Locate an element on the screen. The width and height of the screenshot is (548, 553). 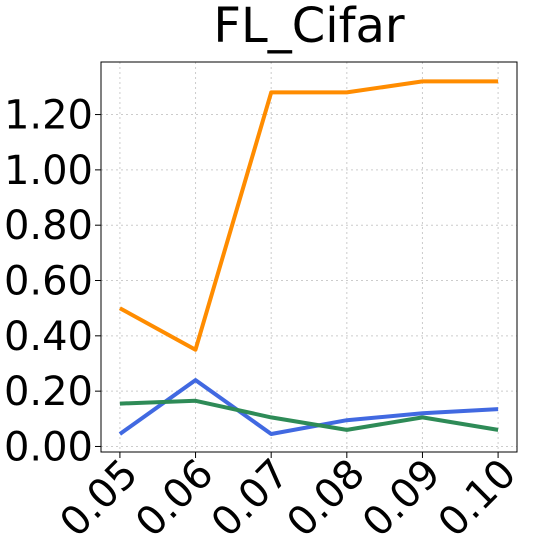
y-tick-label: 1.20 is located at coordinates (48, 116).